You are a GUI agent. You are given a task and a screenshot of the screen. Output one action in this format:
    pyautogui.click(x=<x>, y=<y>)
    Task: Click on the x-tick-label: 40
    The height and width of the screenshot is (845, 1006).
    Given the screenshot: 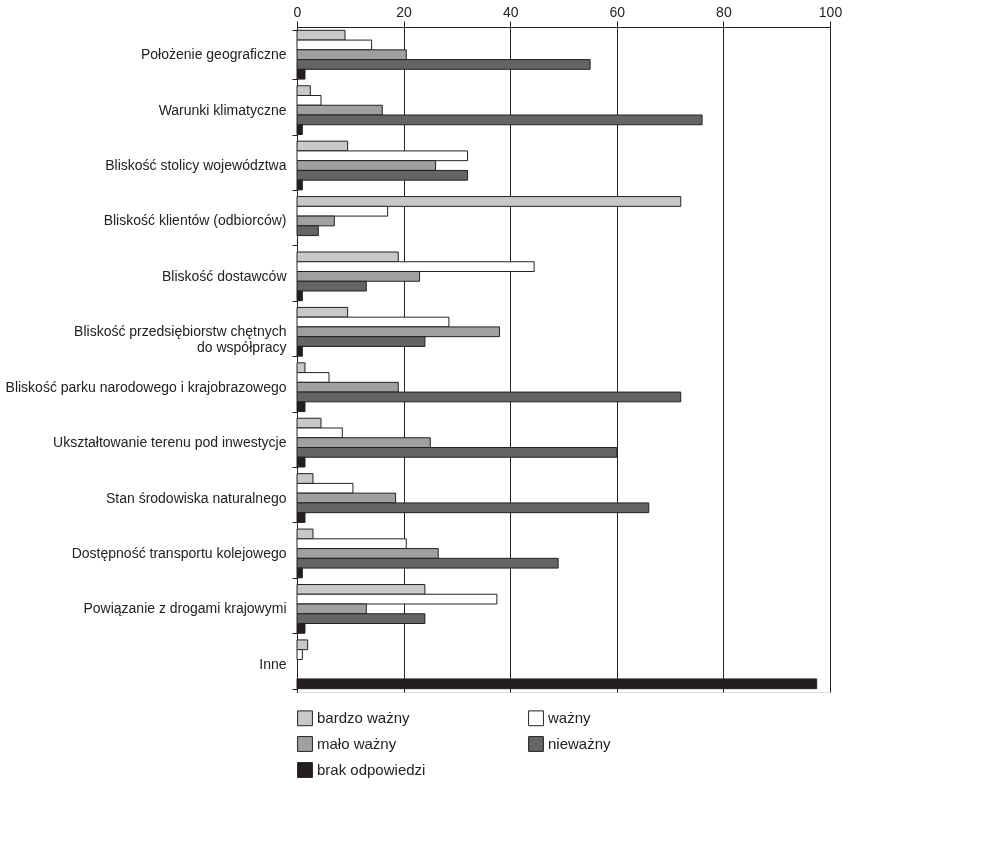 What is the action you would take?
    pyautogui.click(x=510, y=11)
    